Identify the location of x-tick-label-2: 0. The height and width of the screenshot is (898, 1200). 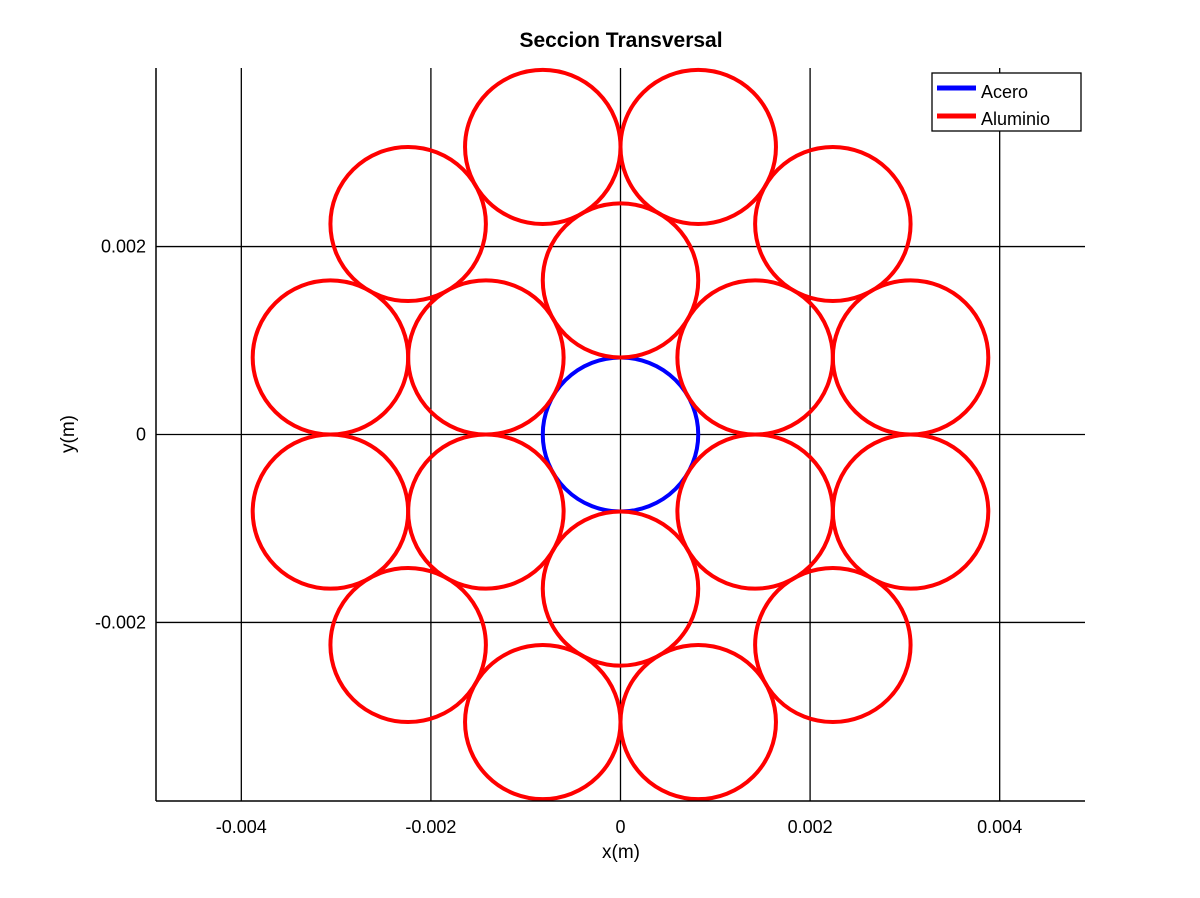
(620, 827).